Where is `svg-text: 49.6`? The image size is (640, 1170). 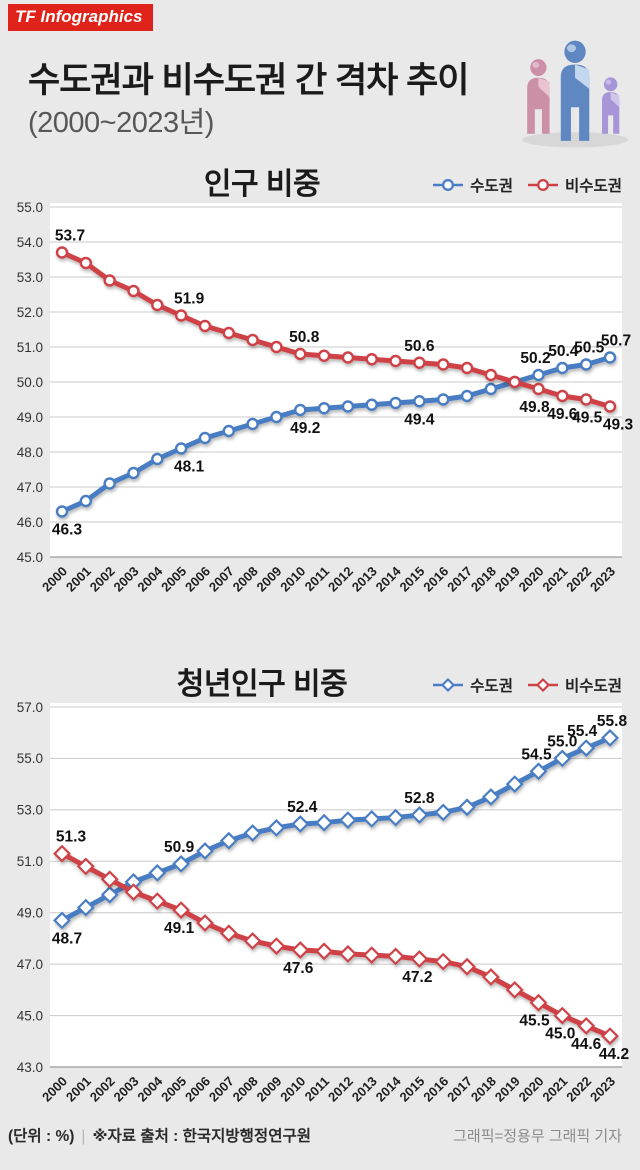 svg-text: 49.6 is located at coordinates (562, 414).